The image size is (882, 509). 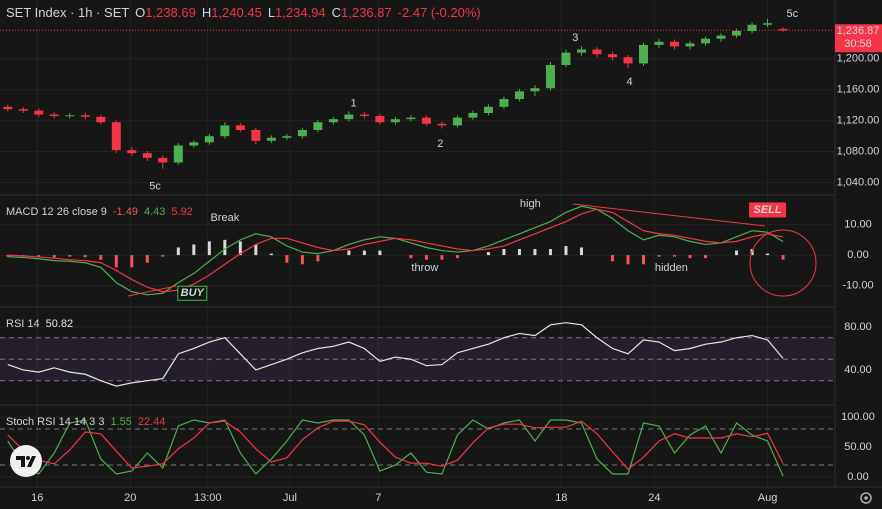 I want to click on indicator-title: RSI 14, so click(x=23, y=324).